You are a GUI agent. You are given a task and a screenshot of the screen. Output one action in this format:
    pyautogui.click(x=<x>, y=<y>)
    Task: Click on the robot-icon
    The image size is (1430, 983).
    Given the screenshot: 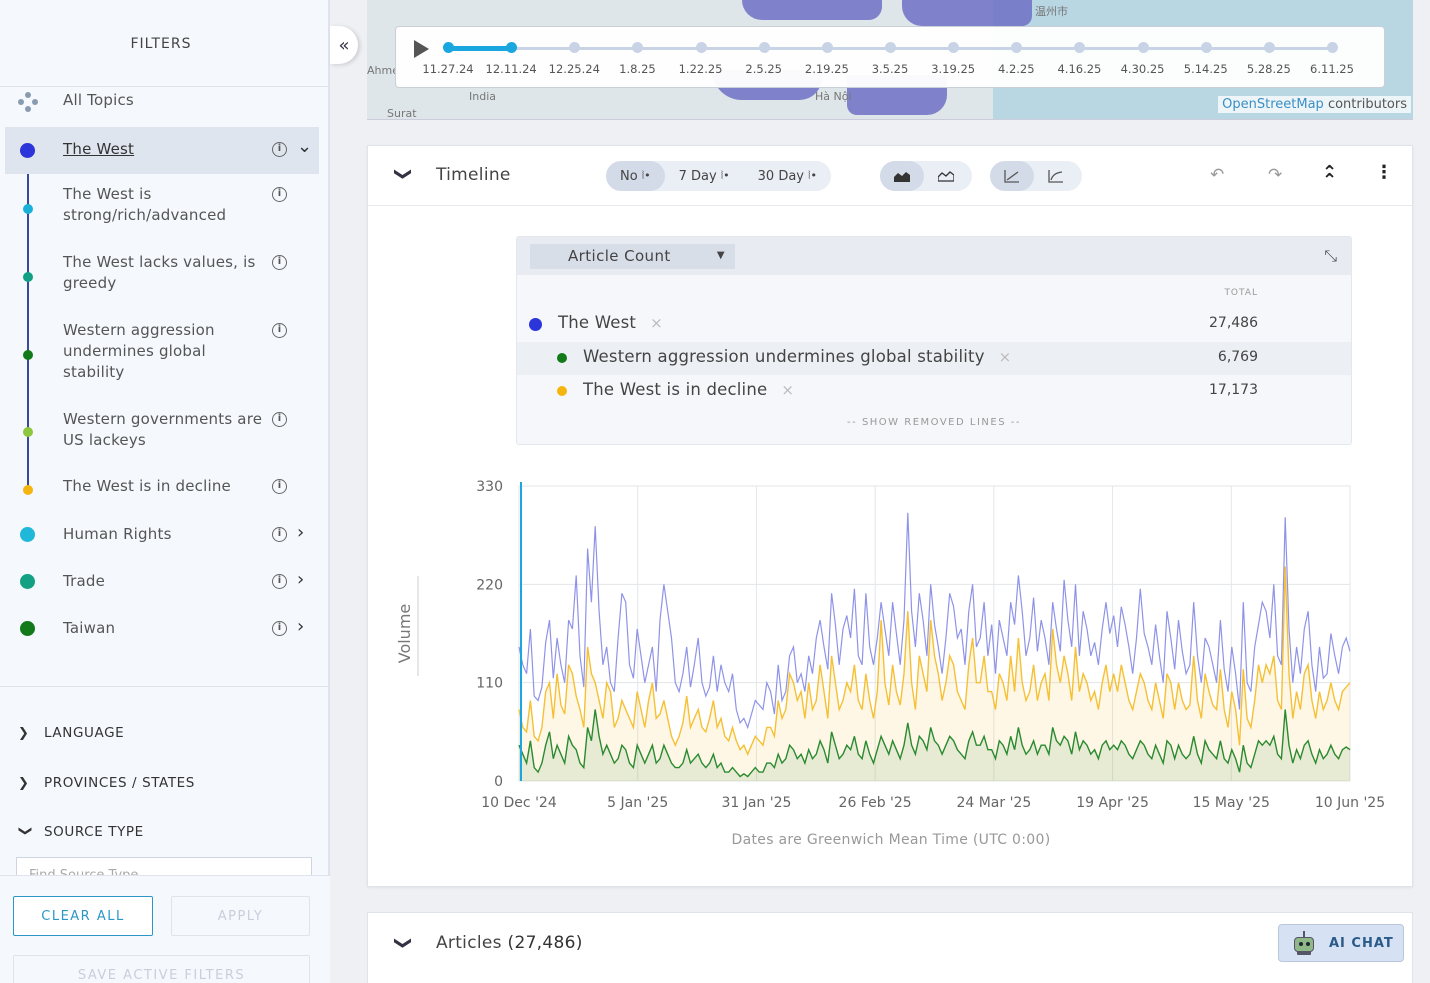 What is the action you would take?
    pyautogui.click(x=1304, y=943)
    